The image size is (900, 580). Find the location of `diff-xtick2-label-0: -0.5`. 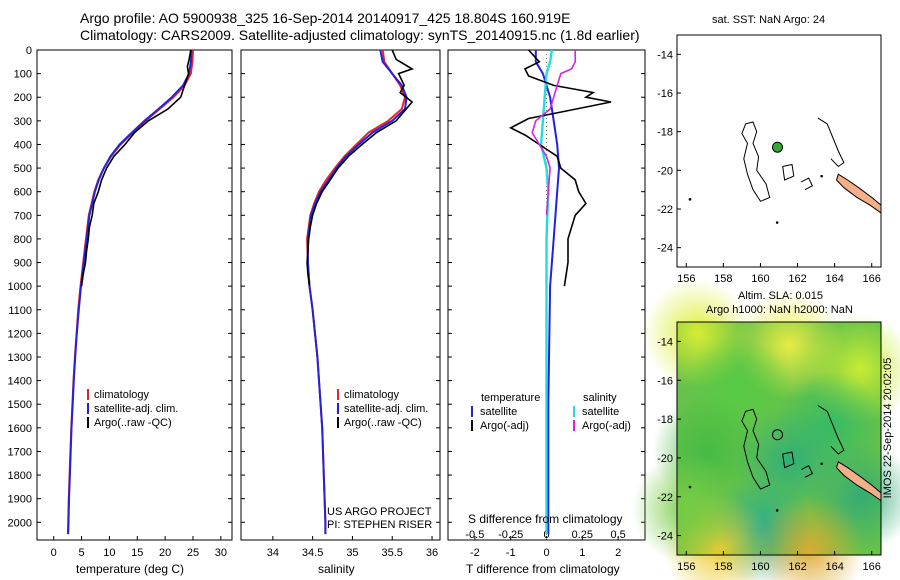

diff-xtick2-label-0: -0.5 is located at coordinates (474, 535).